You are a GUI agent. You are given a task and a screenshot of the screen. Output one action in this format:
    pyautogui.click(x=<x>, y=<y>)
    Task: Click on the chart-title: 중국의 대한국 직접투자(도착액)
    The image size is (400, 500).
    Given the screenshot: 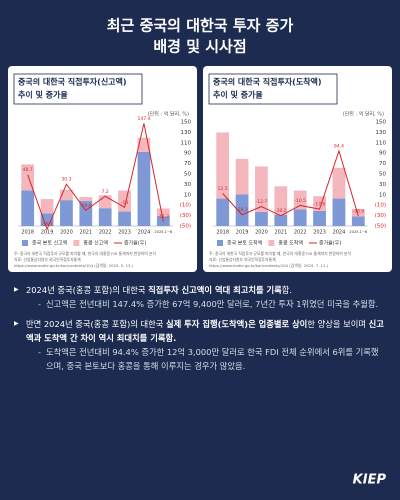 What is the action you would take?
    pyautogui.click(x=267, y=82)
    